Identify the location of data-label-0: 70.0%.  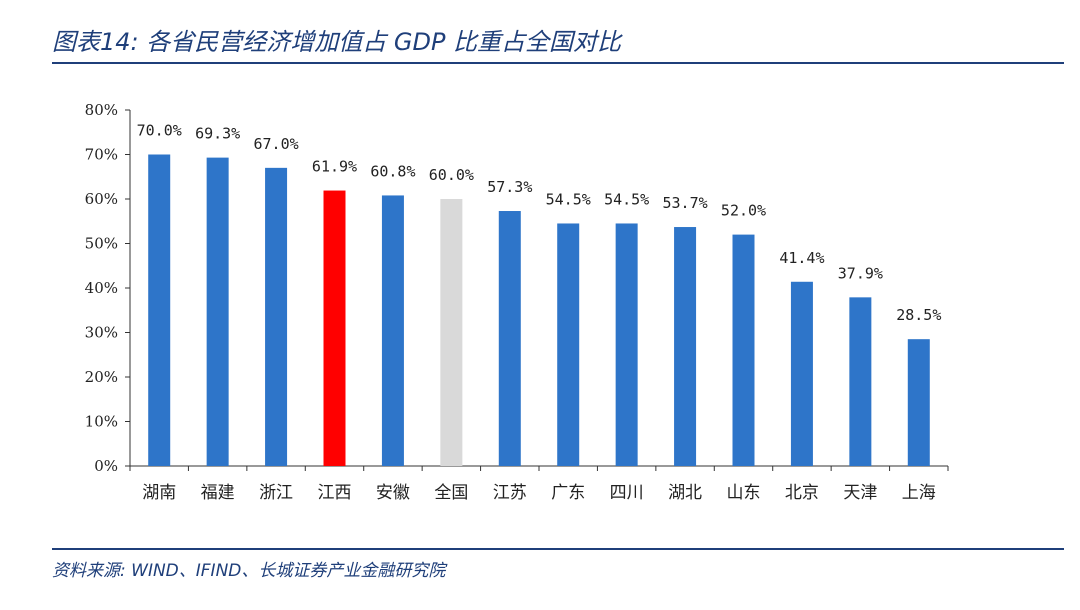
(159, 131).